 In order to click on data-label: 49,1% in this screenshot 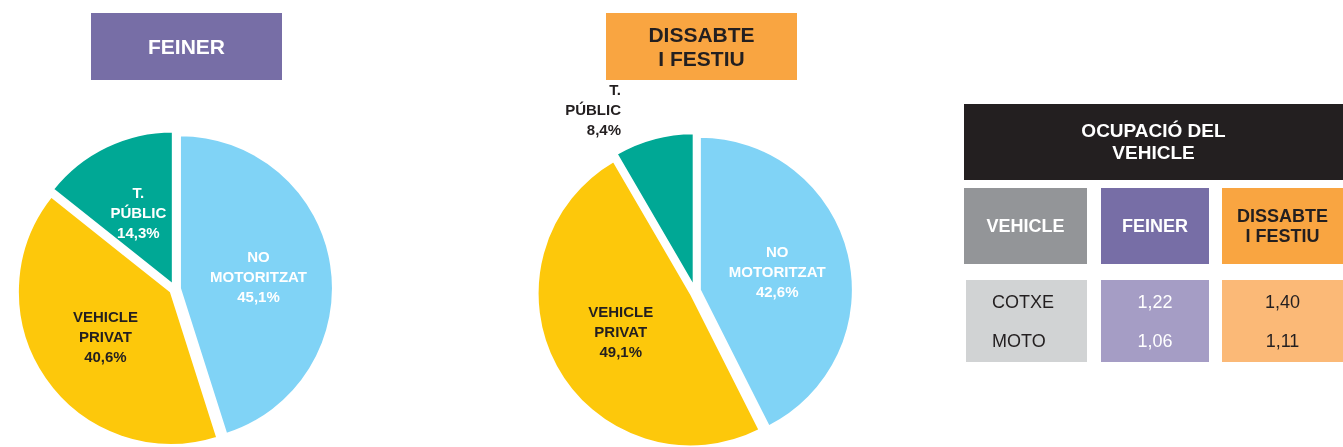, I will do `click(621, 351)`.